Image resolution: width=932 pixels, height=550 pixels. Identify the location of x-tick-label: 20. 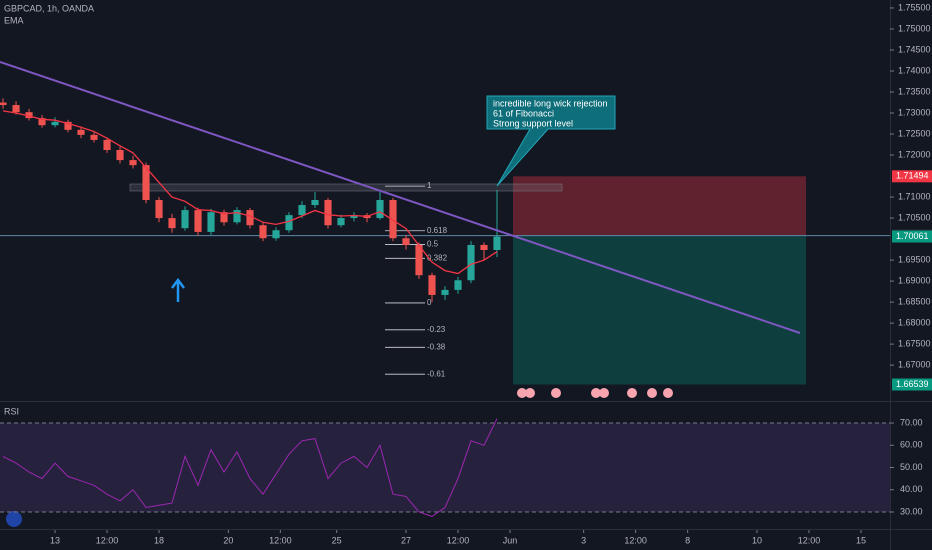
(228, 540).